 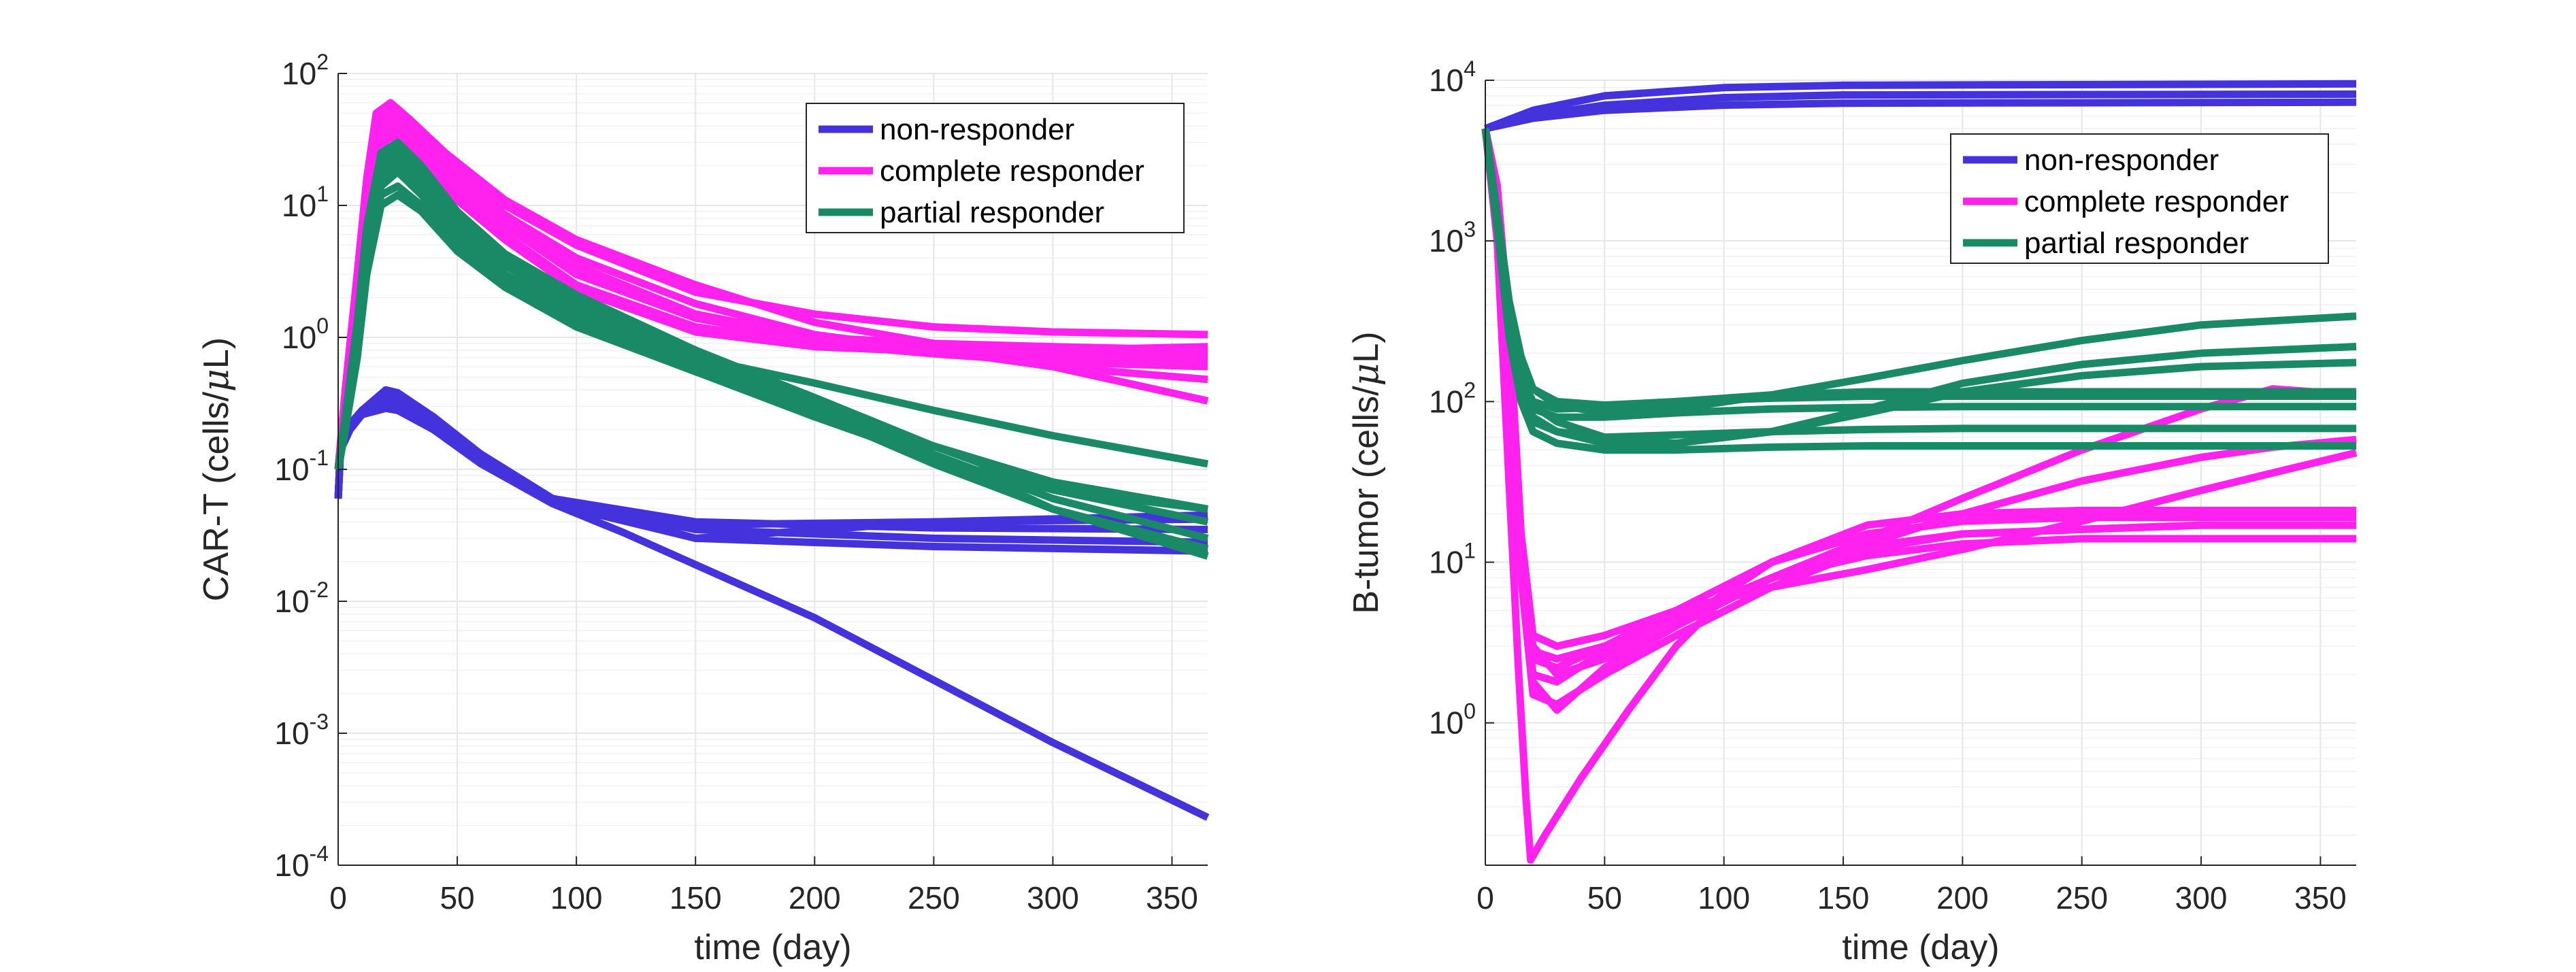 I want to click on cart-x-tick-label: 0, so click(x=338, y=898).